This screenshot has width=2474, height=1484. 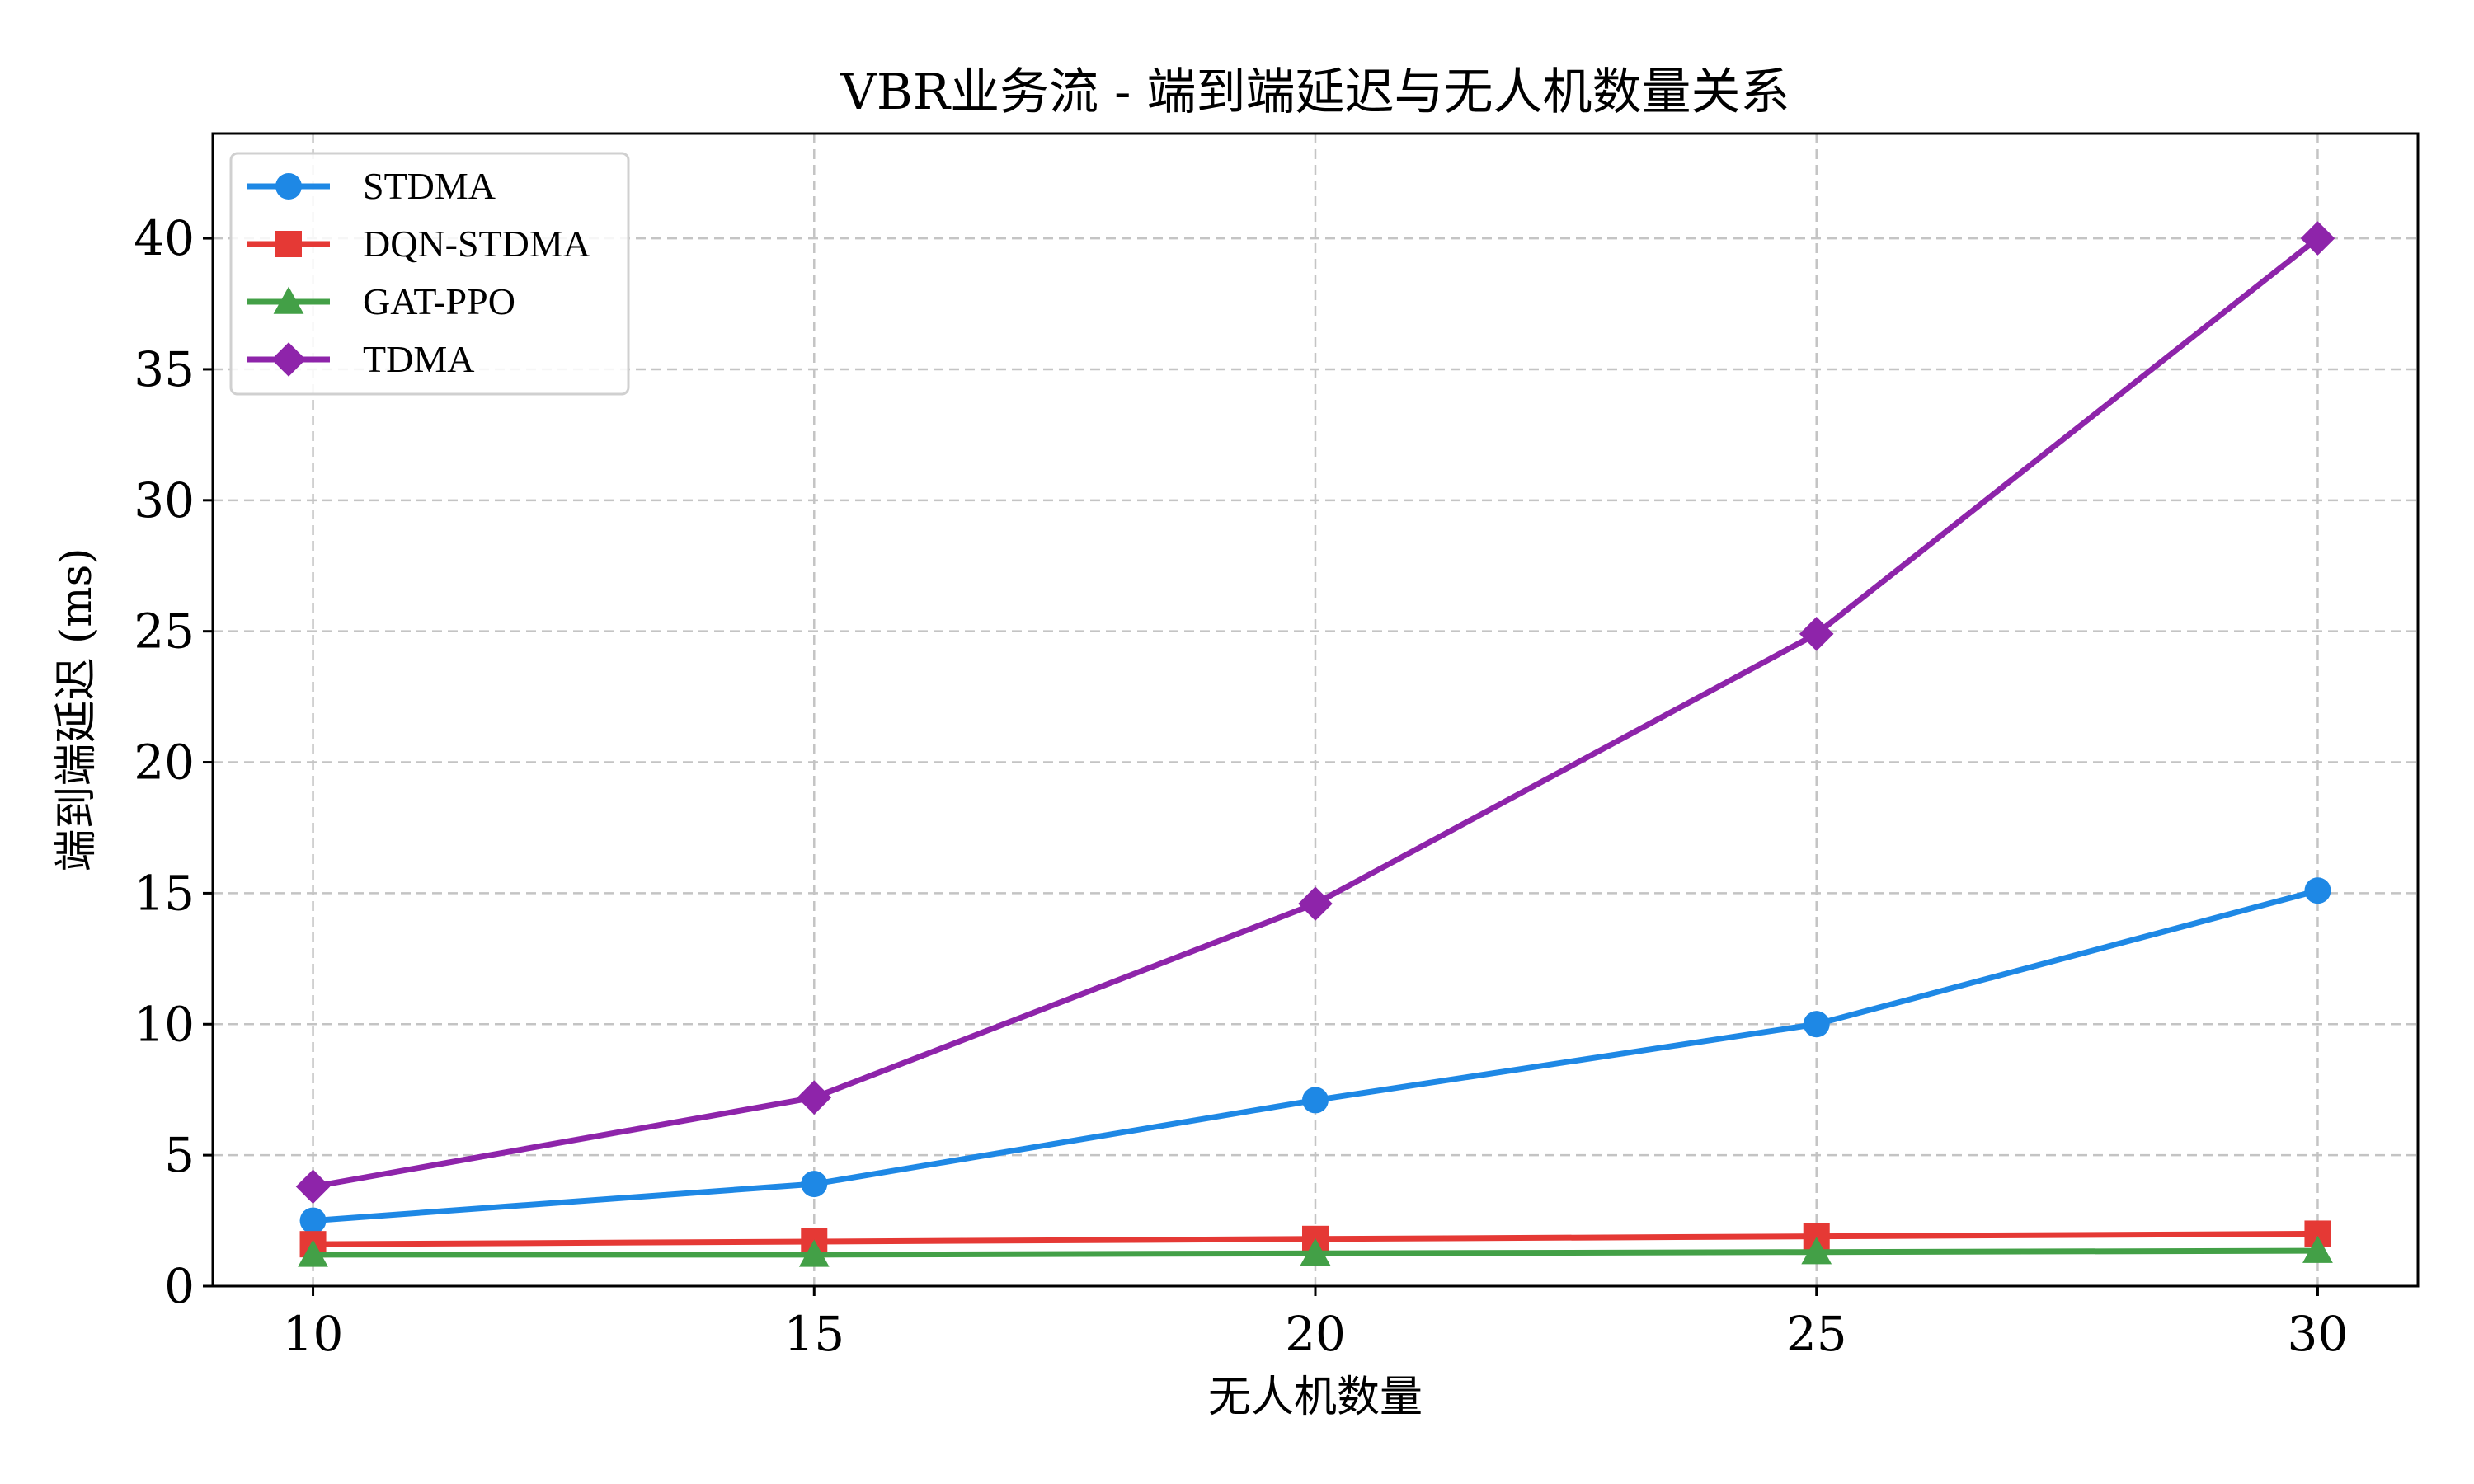 What do you see at coordinates (418, 359) in the screenshot?
I see `legend-label: TDMA` at bounding box center [418, 359].